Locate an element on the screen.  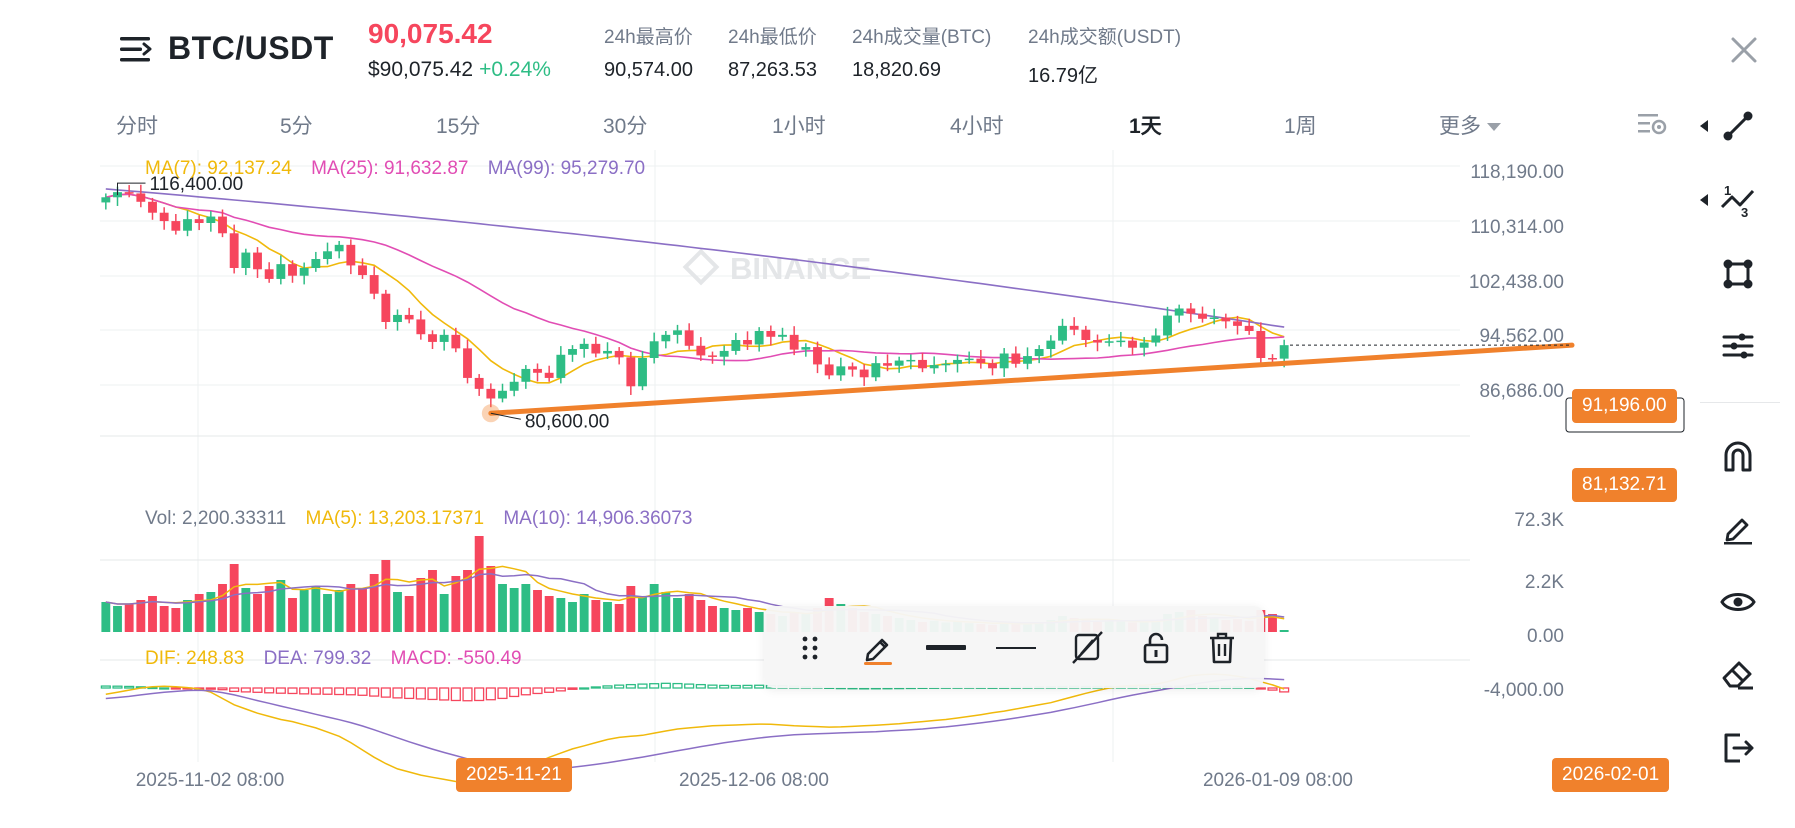
tab-timeframe-line: 分时 is located at coordinates (137, 126).